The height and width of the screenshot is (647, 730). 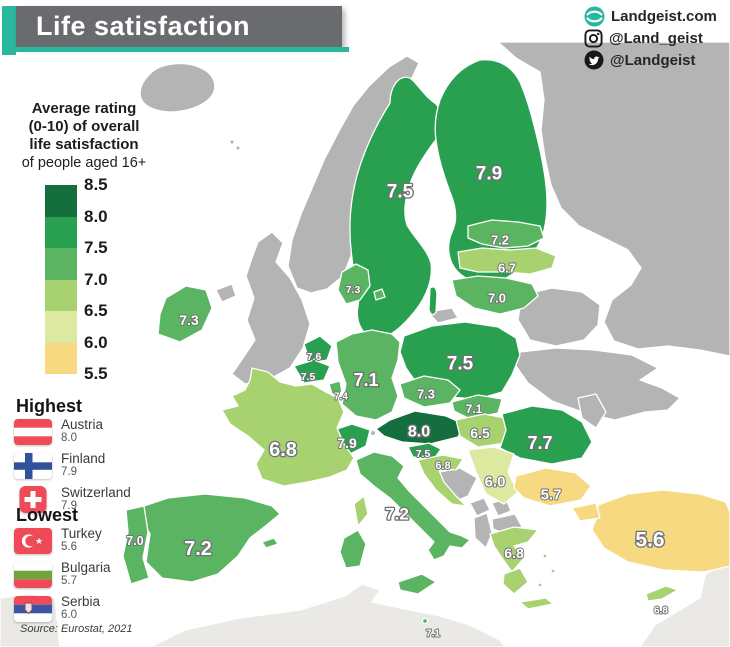 What do you see at coordinates (489, 174) in the screenshot?
I see `map-value-label-finland: 7.9` at bounding box center [489, 174].